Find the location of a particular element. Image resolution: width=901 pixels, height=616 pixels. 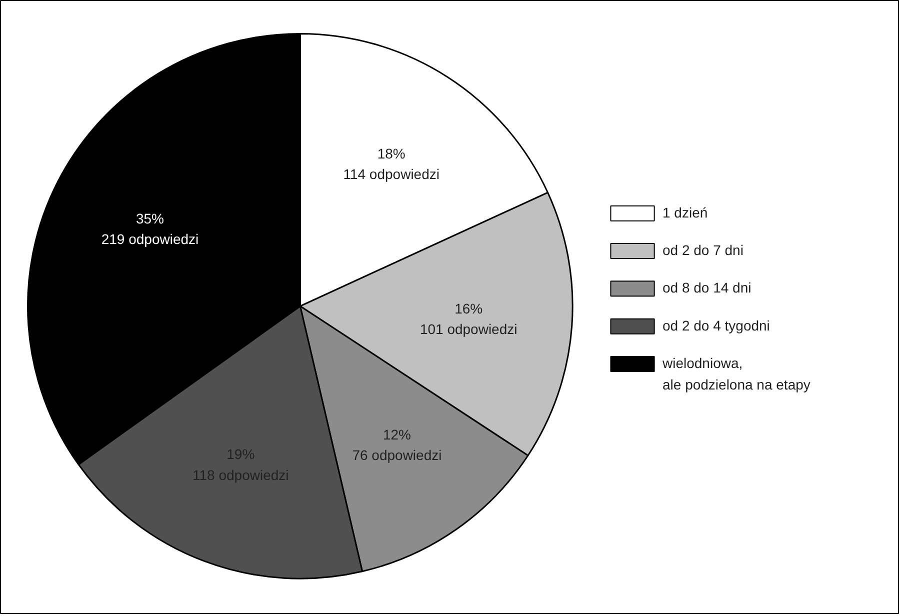

legend-label: od 2 do 4 tygodni is located at coordinates (716, 325).